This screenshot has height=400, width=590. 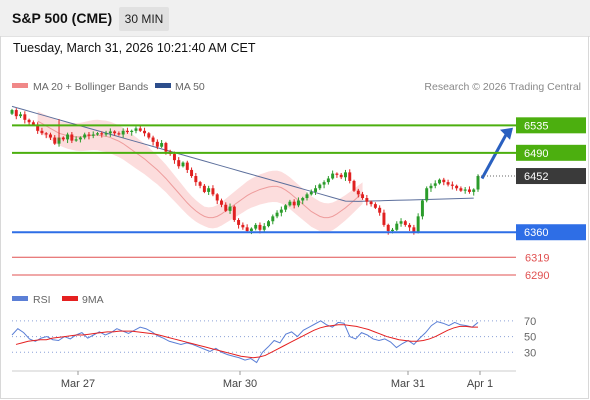 I want to click on target-label-6290: 6290, so click(x=537, y=276).